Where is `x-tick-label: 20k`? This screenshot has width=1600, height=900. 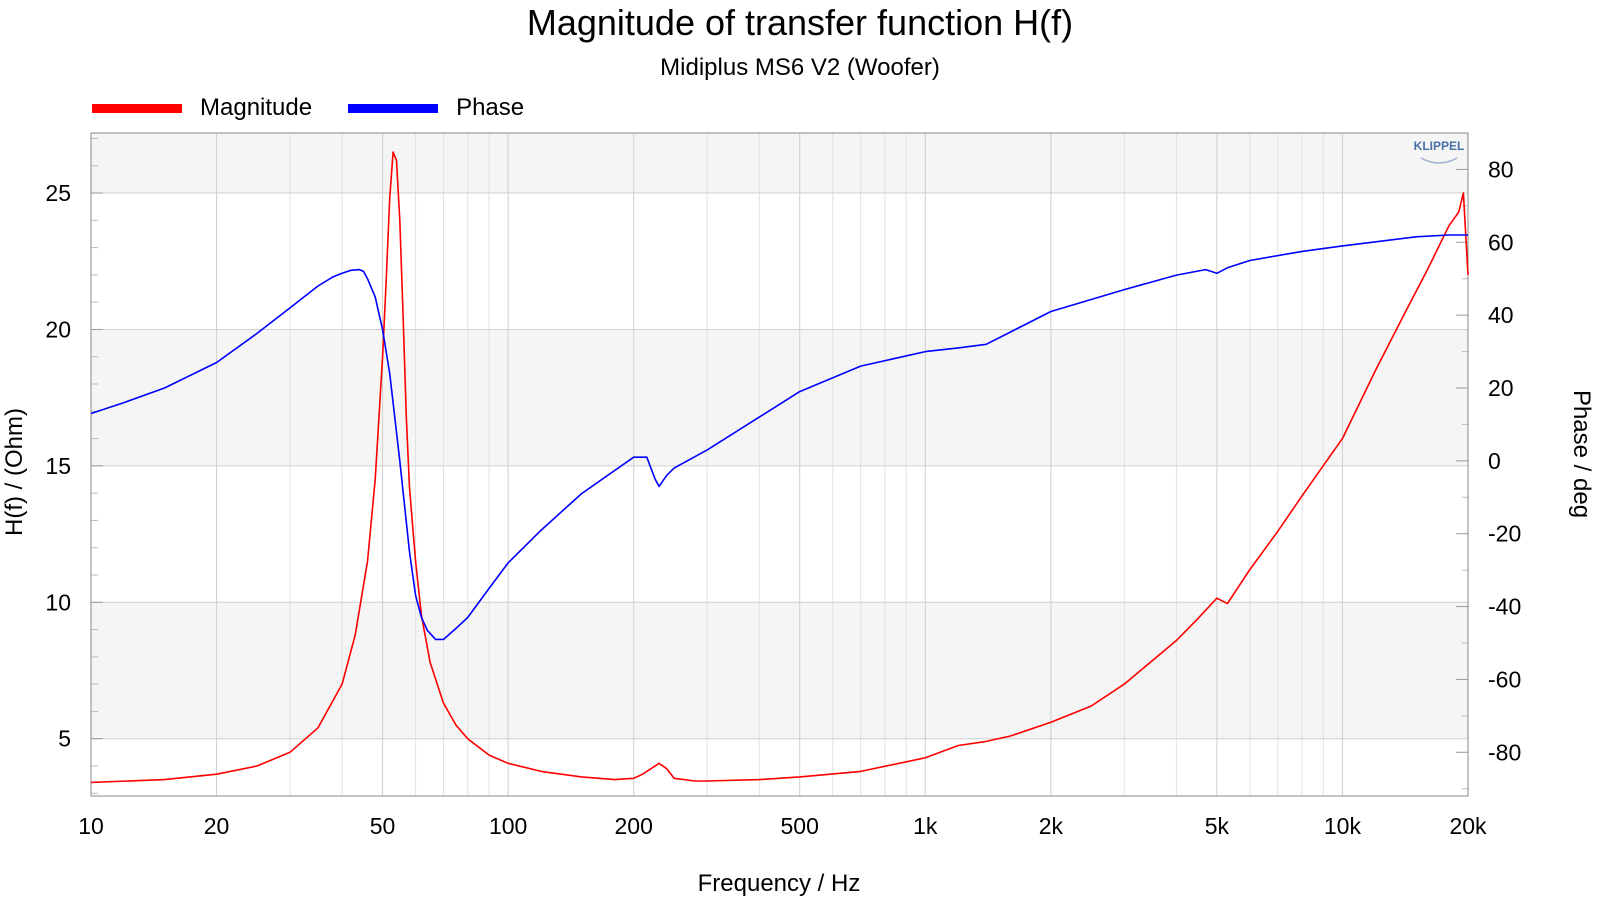
x-tick-label: 20k is located at coordinates (1468, 826).